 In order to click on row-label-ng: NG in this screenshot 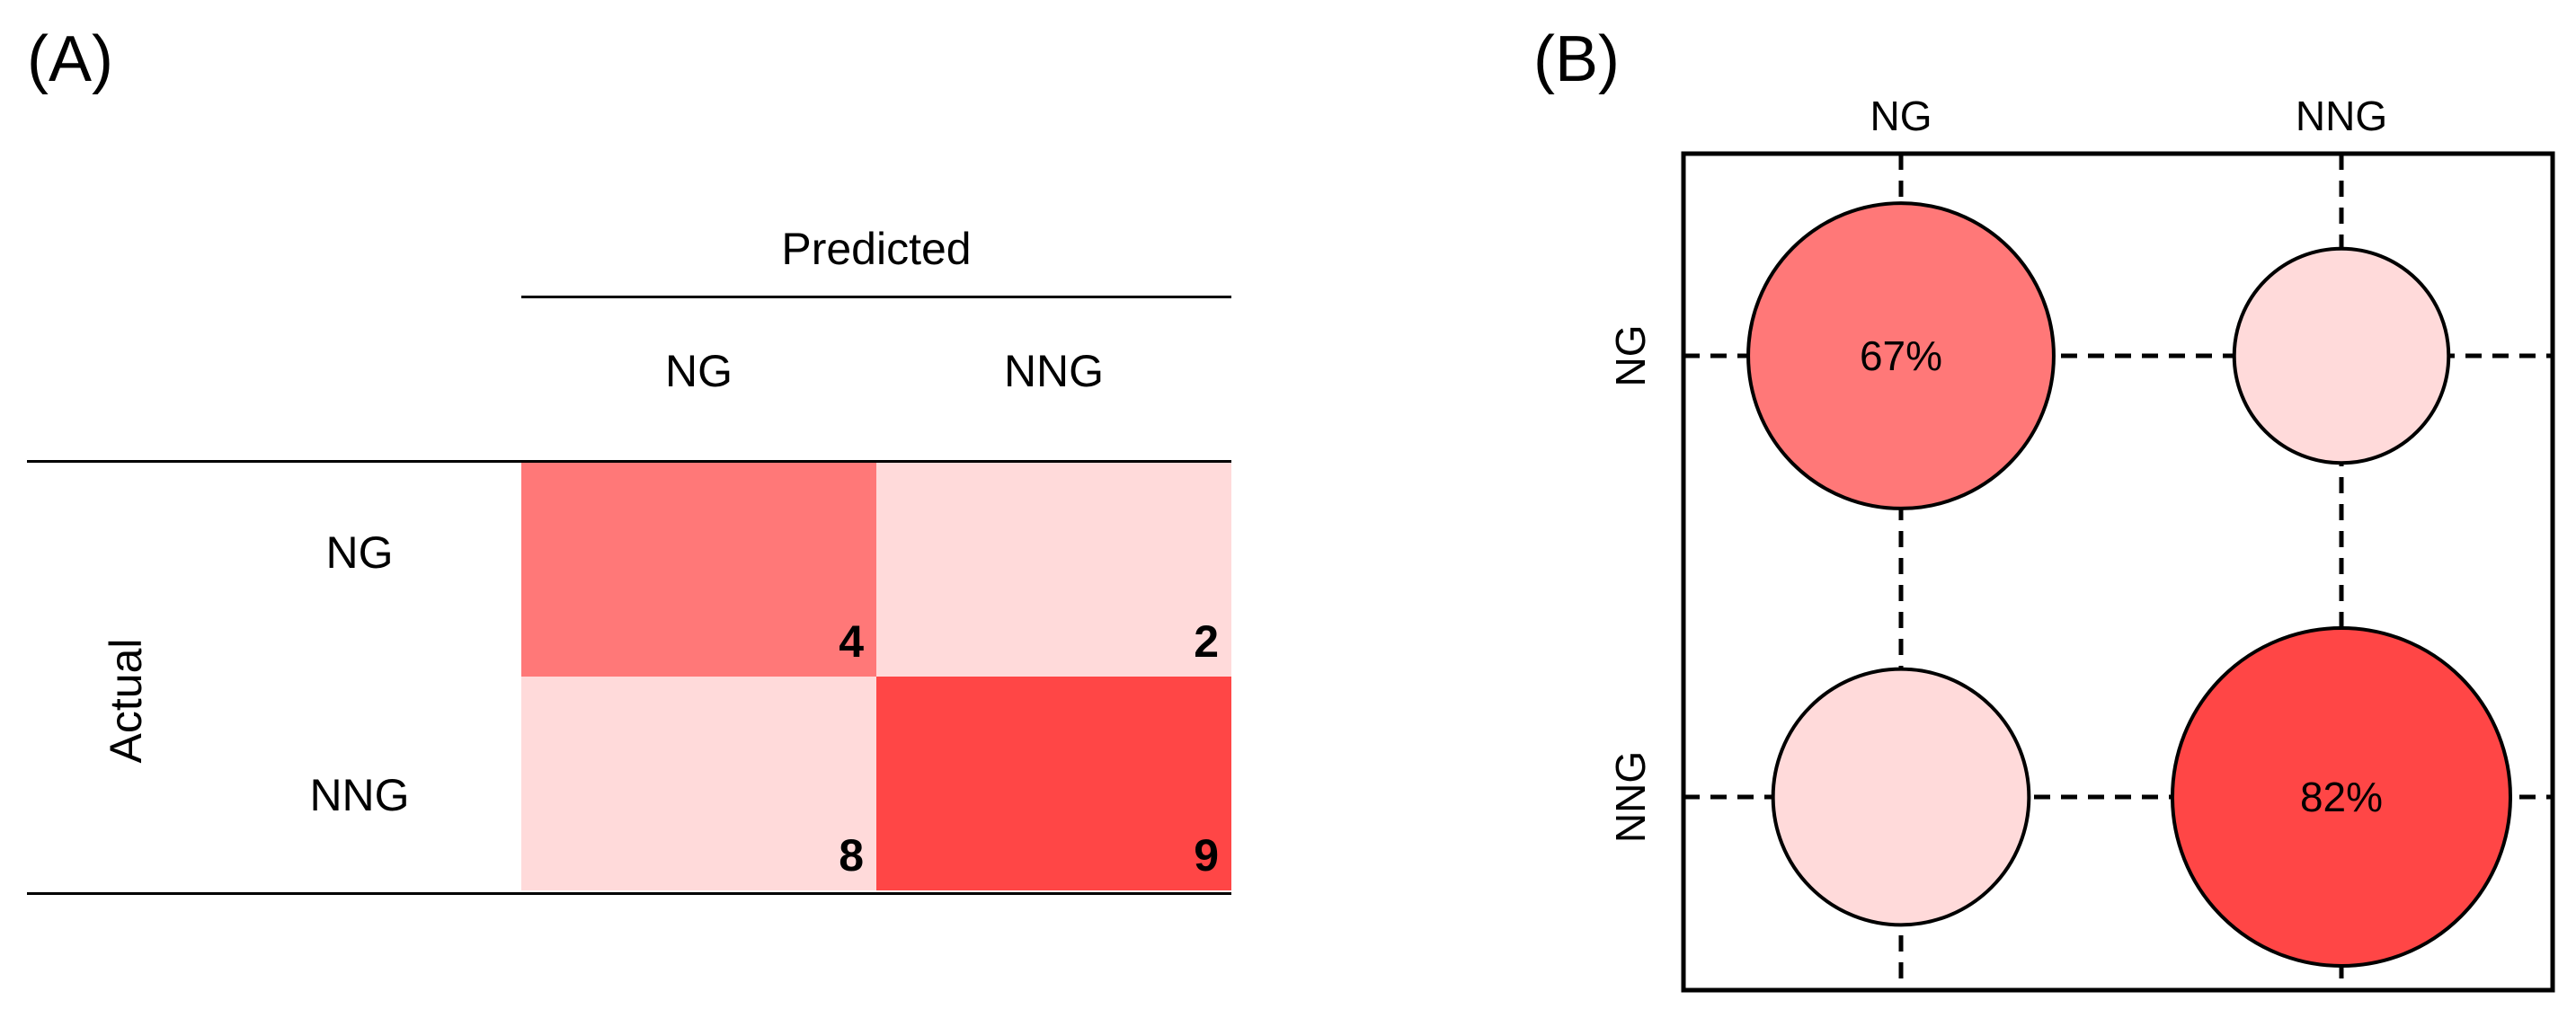, I will do `click(359, 552)`.